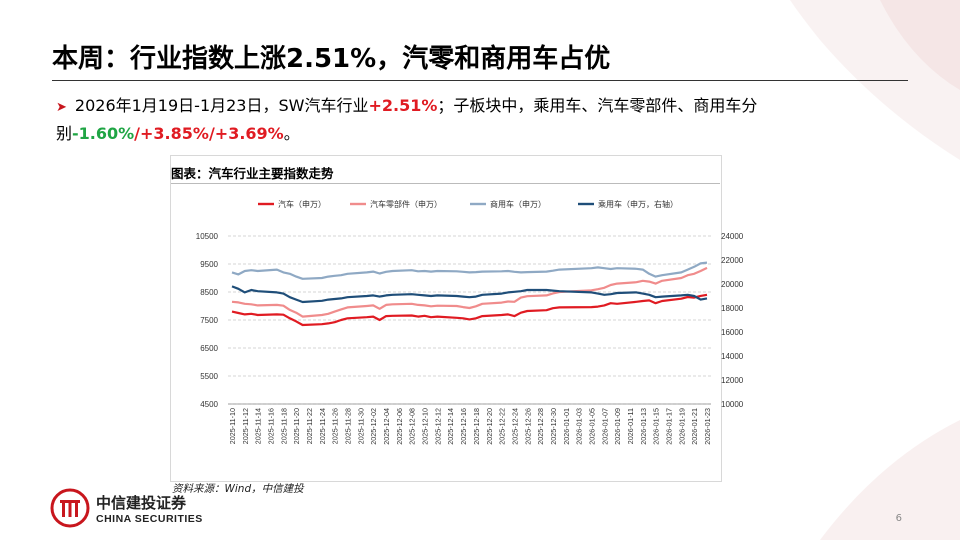 Image resolution: width=960 pixels, height=540 pixels. What do you see at coordinates (591, 426) in the screenshot?
I see `x-tick-label: 2026-01-05` at bounding box center [591, 426].